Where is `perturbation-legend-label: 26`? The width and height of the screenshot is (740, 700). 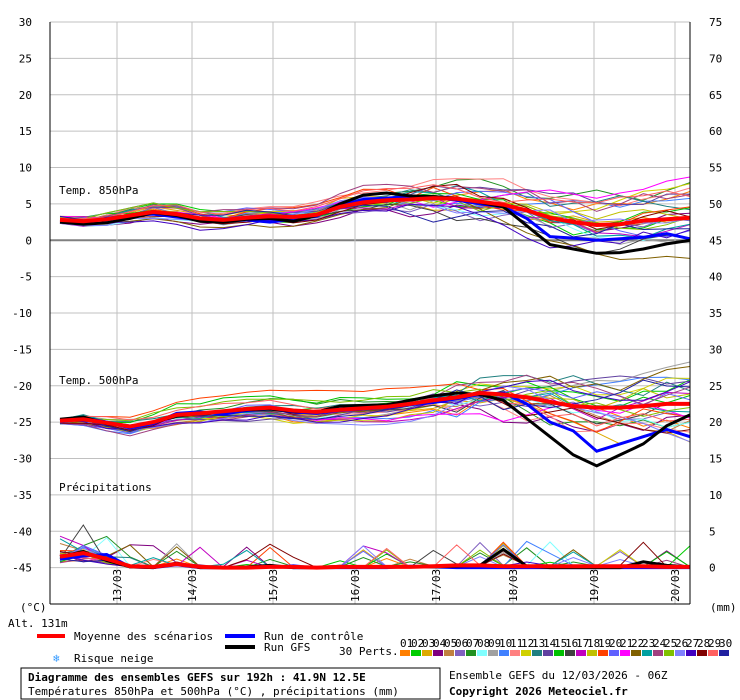
perturbation-legend-label: 26 is located at coordinates (681, 643).